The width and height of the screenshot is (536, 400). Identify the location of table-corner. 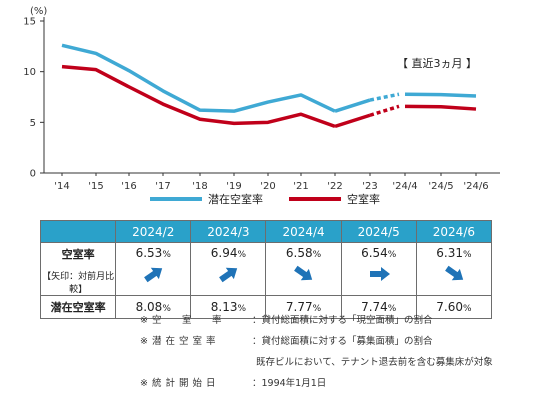
(78, 231).